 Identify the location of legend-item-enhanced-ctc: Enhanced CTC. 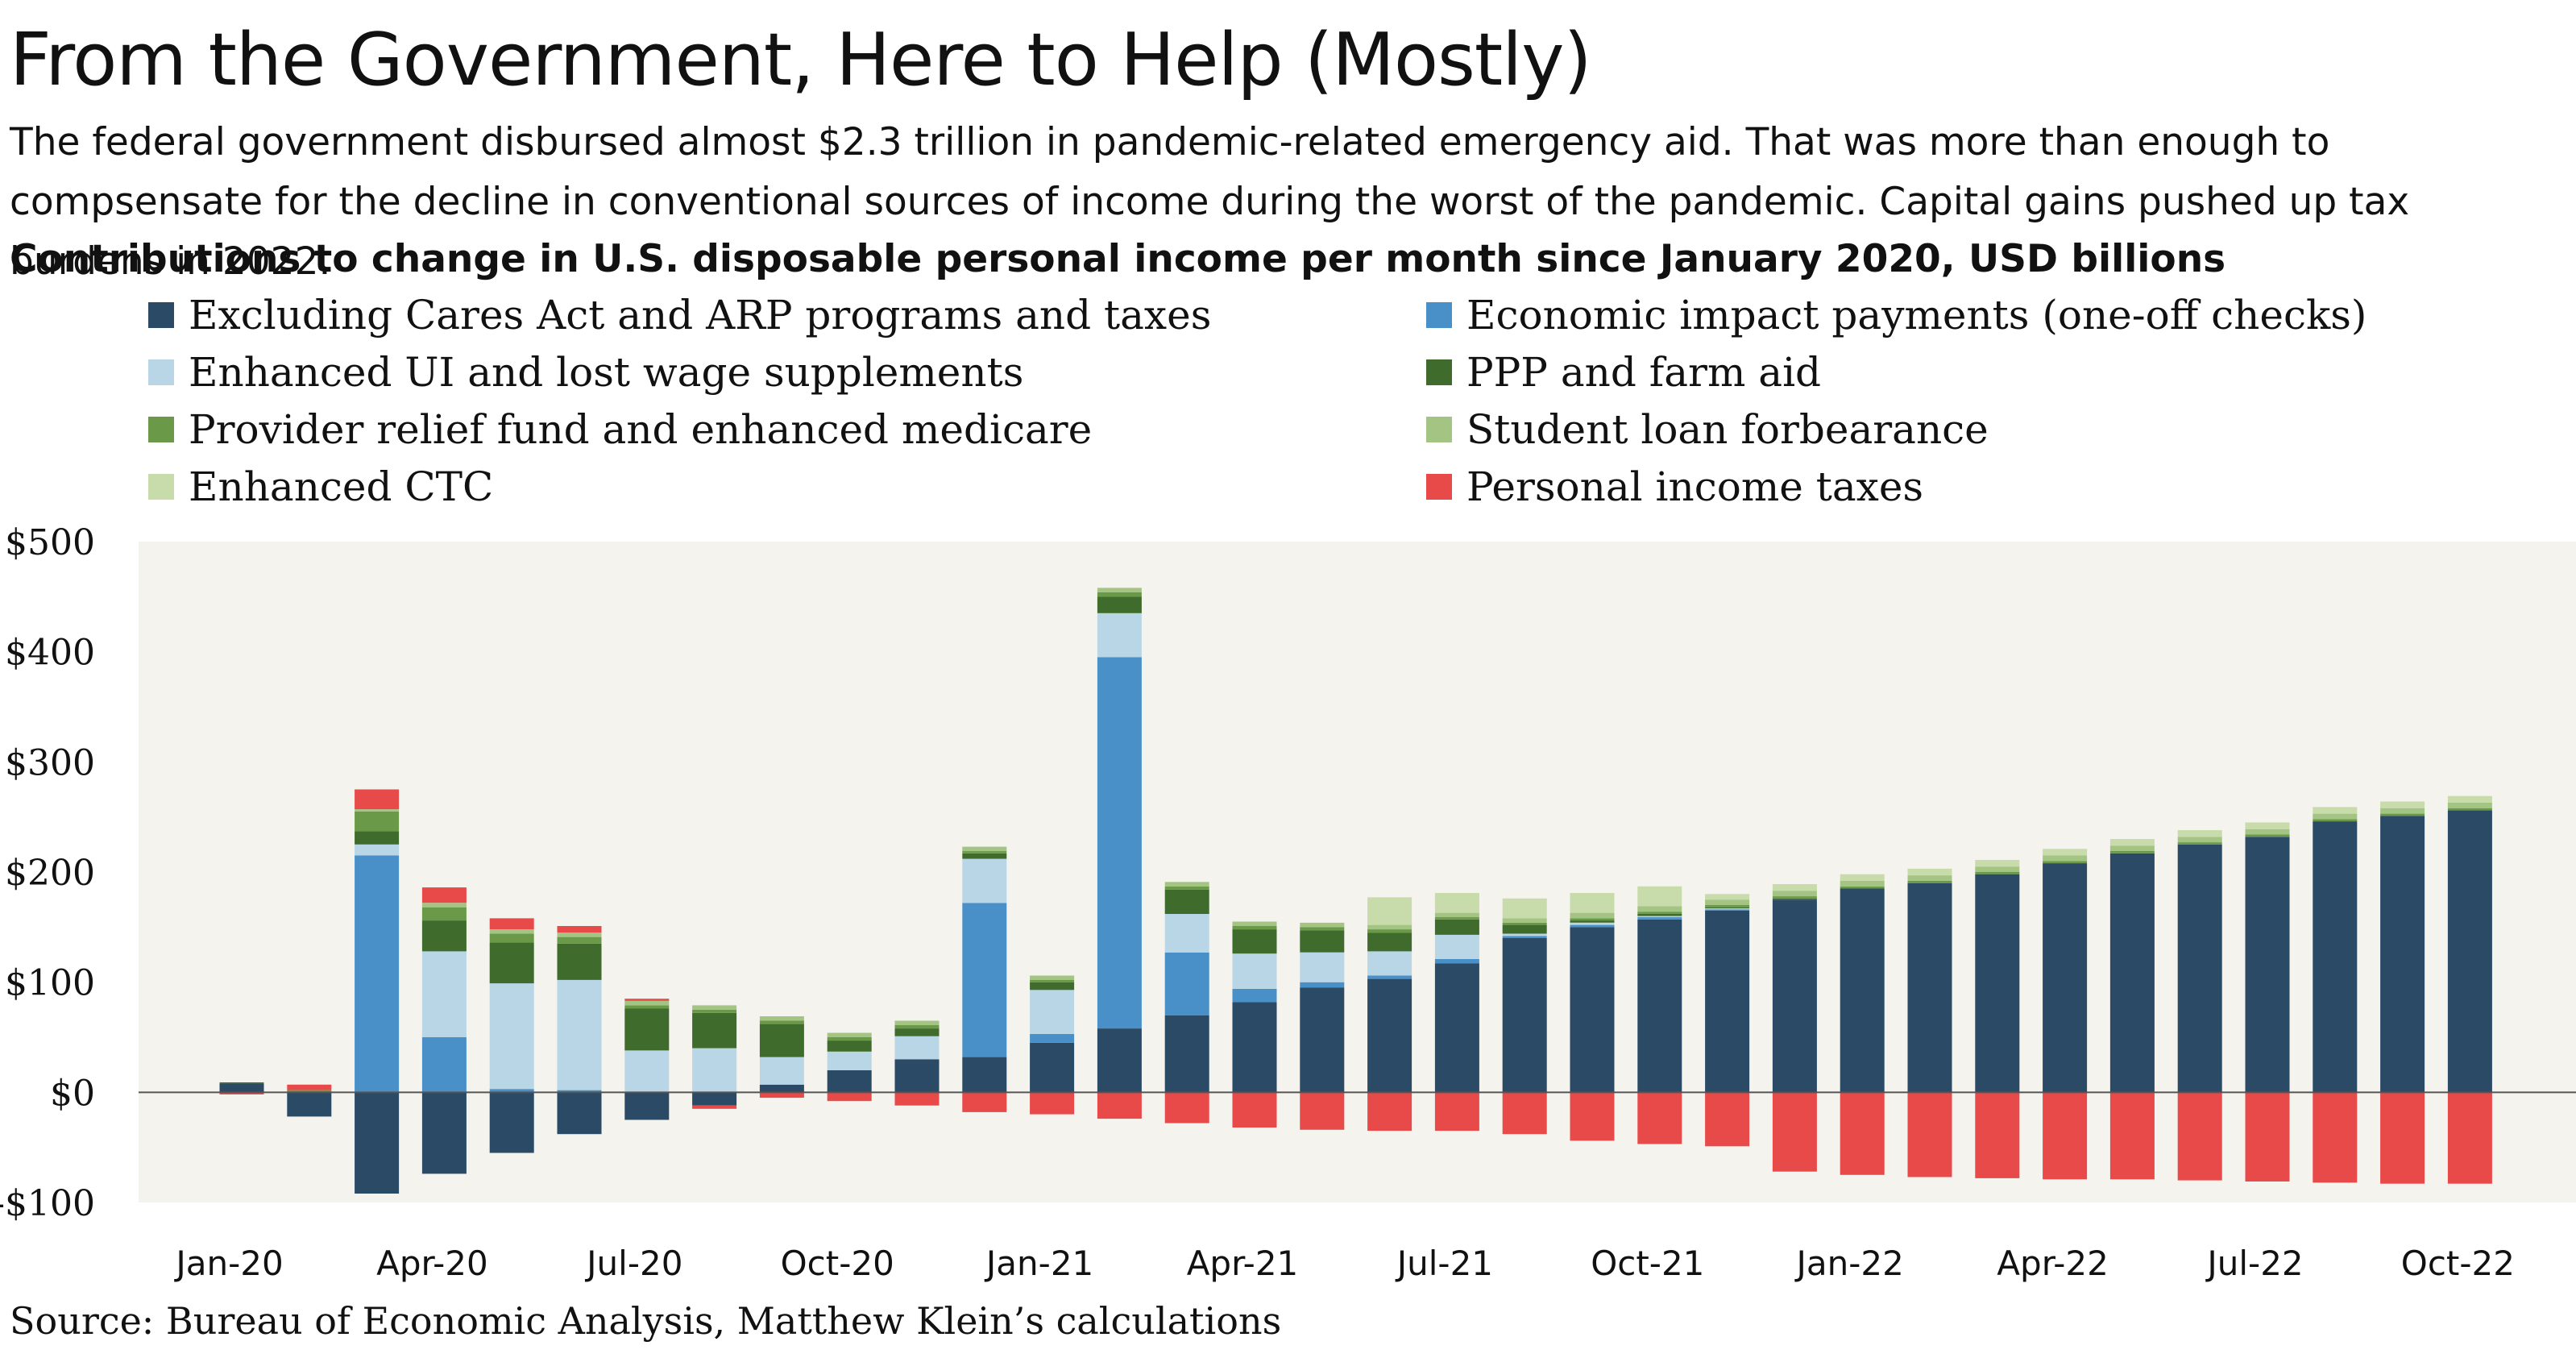
(320, 486).